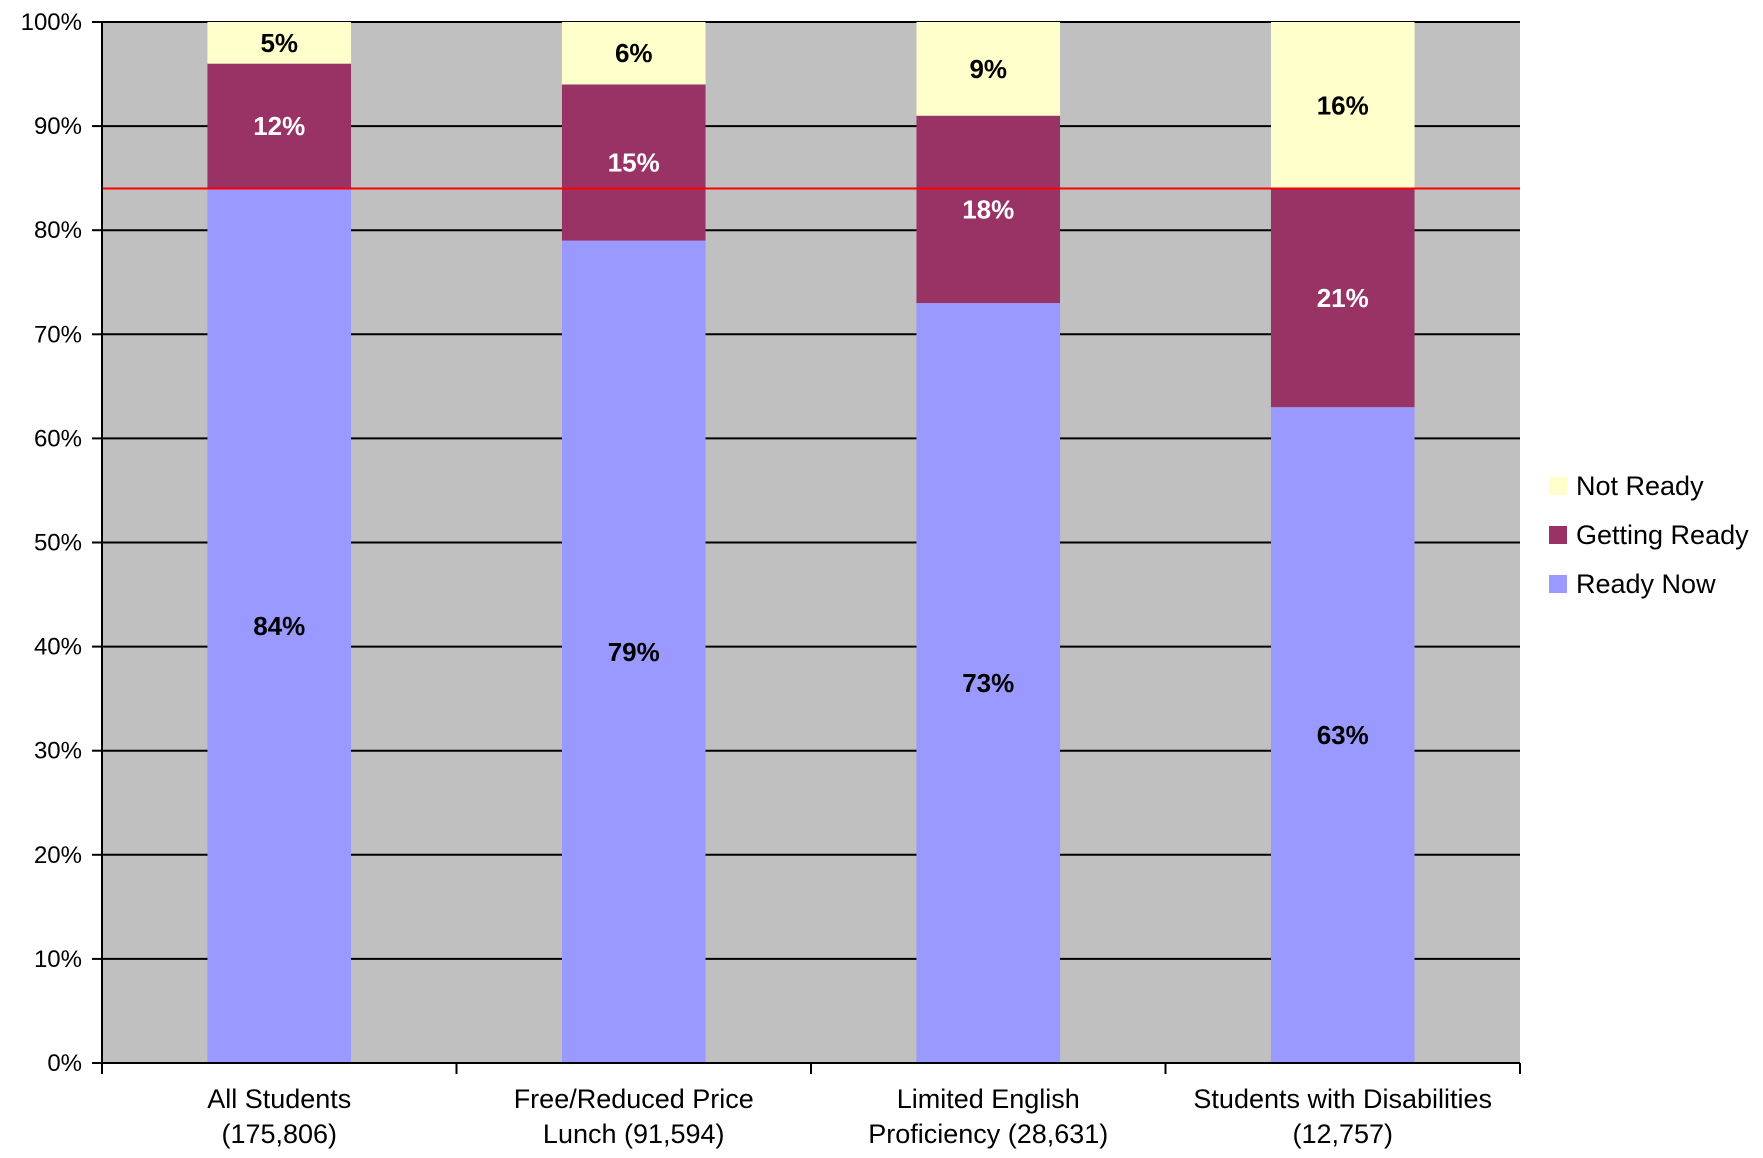 The image size is (1763, 1158). What do you see at coordinates (634, 1099) in the screenshot?
I see `x-category-label: Free/Reduced Price` at bounding box center [634, 1099].